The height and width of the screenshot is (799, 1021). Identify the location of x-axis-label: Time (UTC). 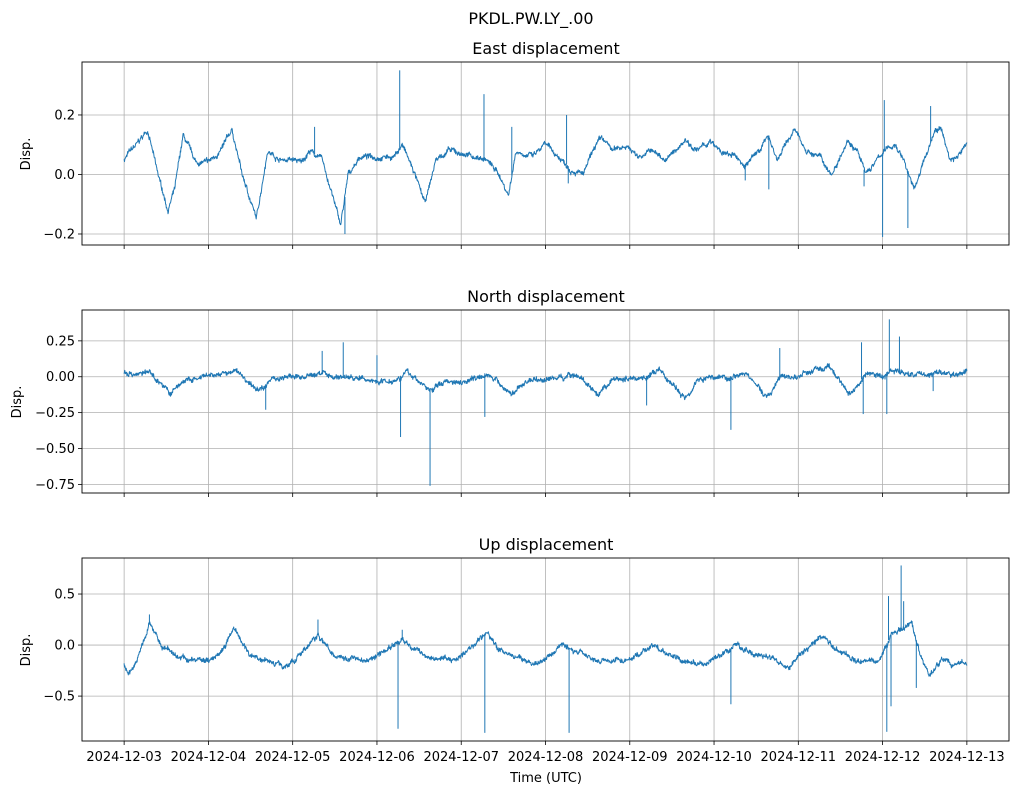
(545, 778).